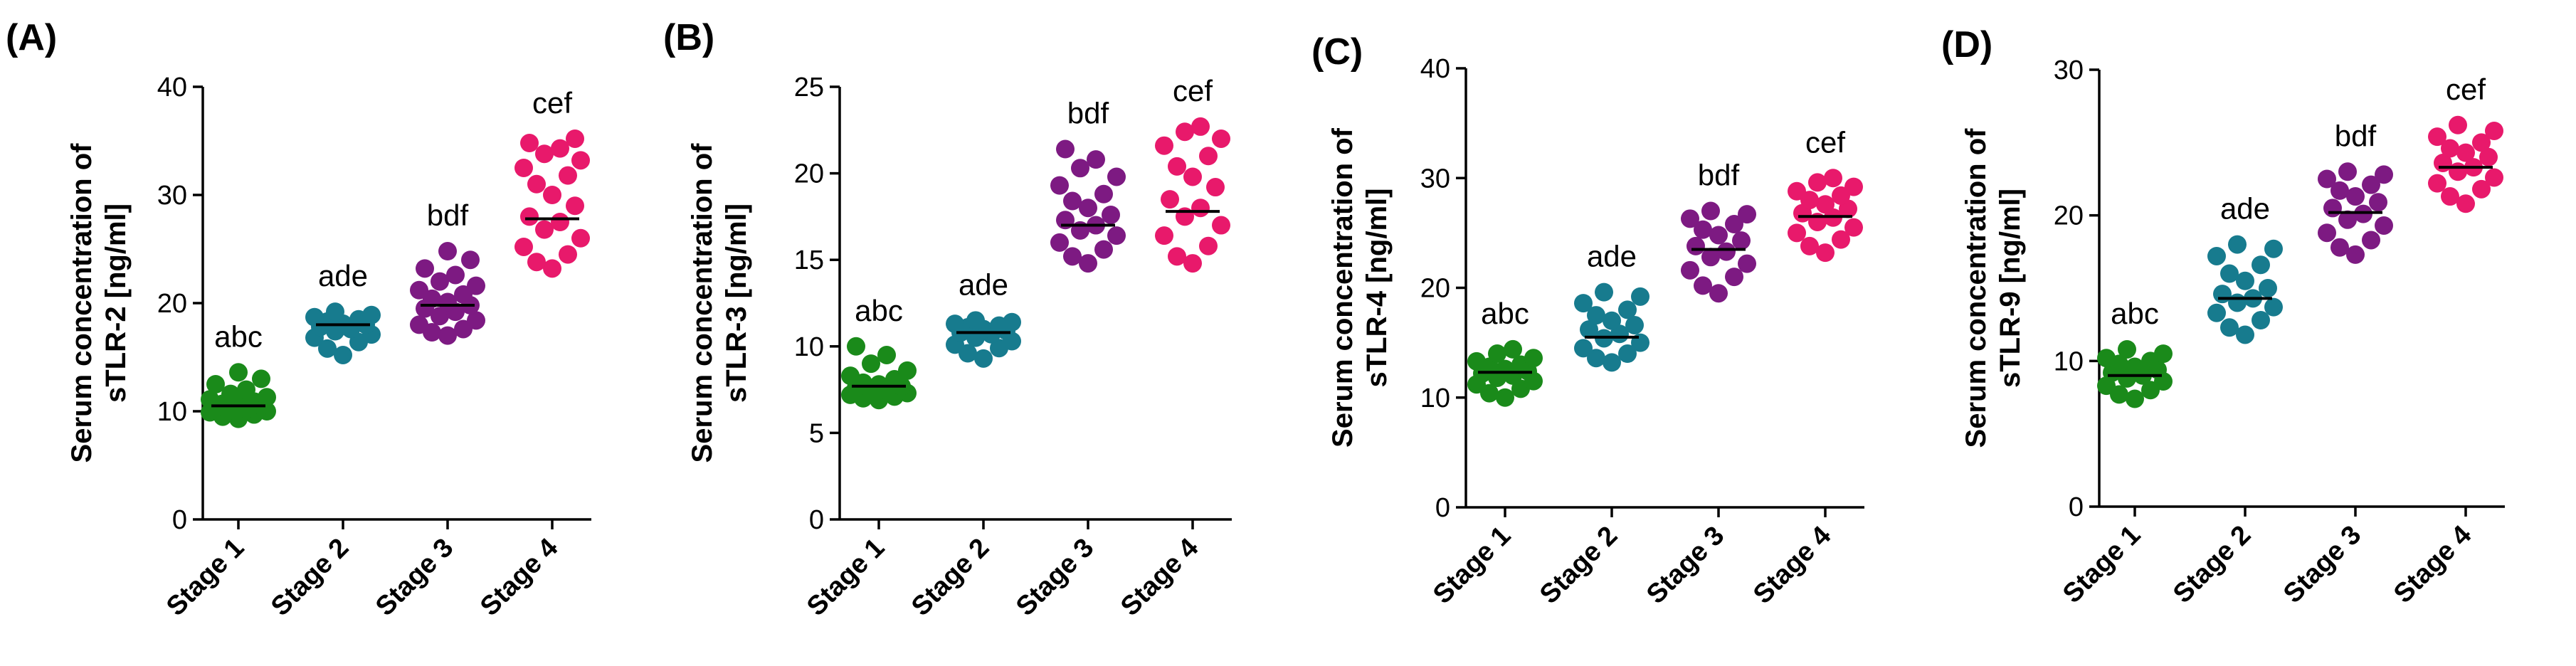 This screenshot has width=2576, height=666. Describe the element at coordinates (1377, 288) in the screenshot. I see `y-axis-label: sTLR-4 [ng/ml]` at that location.